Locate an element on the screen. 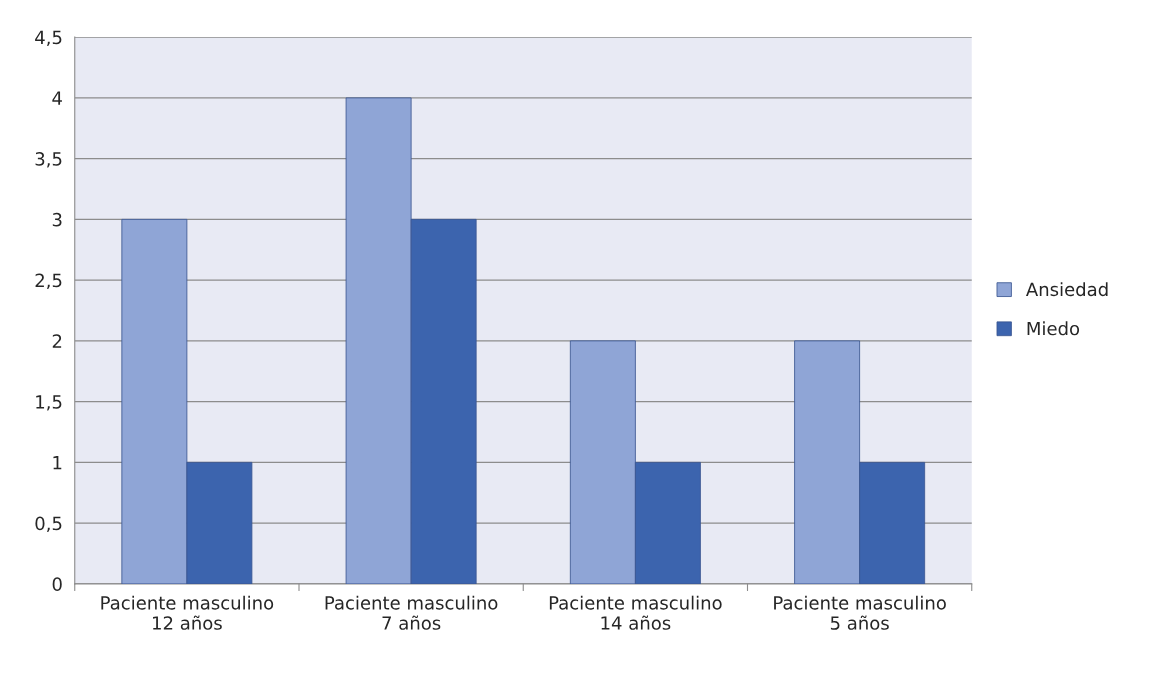 This screenshot has width=1150, height=675. legend-label: Ansiedad is located at coordinates (1067, 289).